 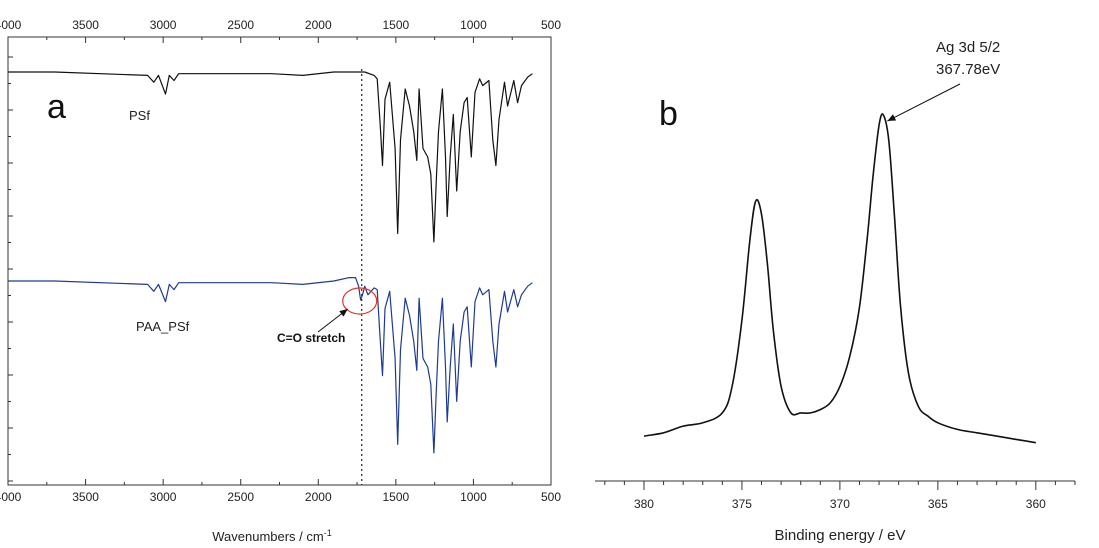 I want to click on panel-a-top-tick-label: 2000, so click(x=318, y=25).